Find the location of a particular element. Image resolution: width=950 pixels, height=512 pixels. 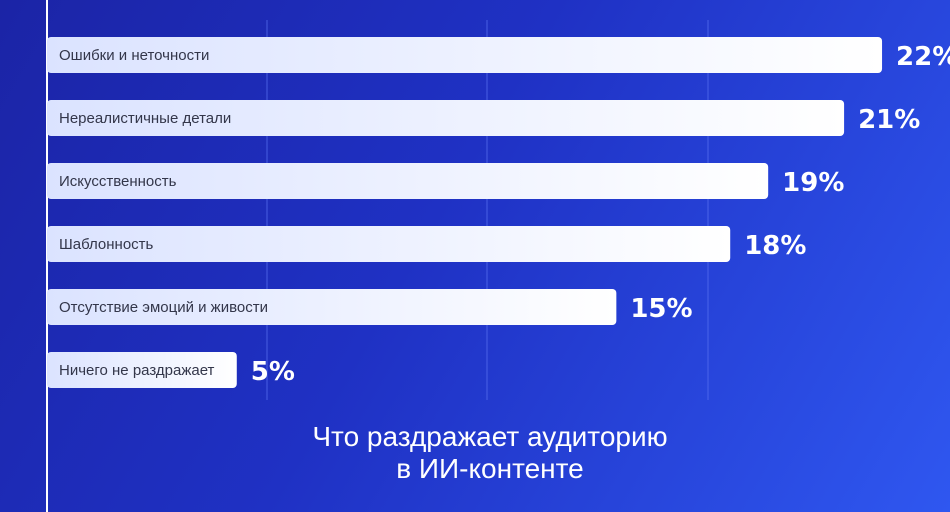

bar-category-label: Ошибки и неточности is located at coordinates (134, 55).